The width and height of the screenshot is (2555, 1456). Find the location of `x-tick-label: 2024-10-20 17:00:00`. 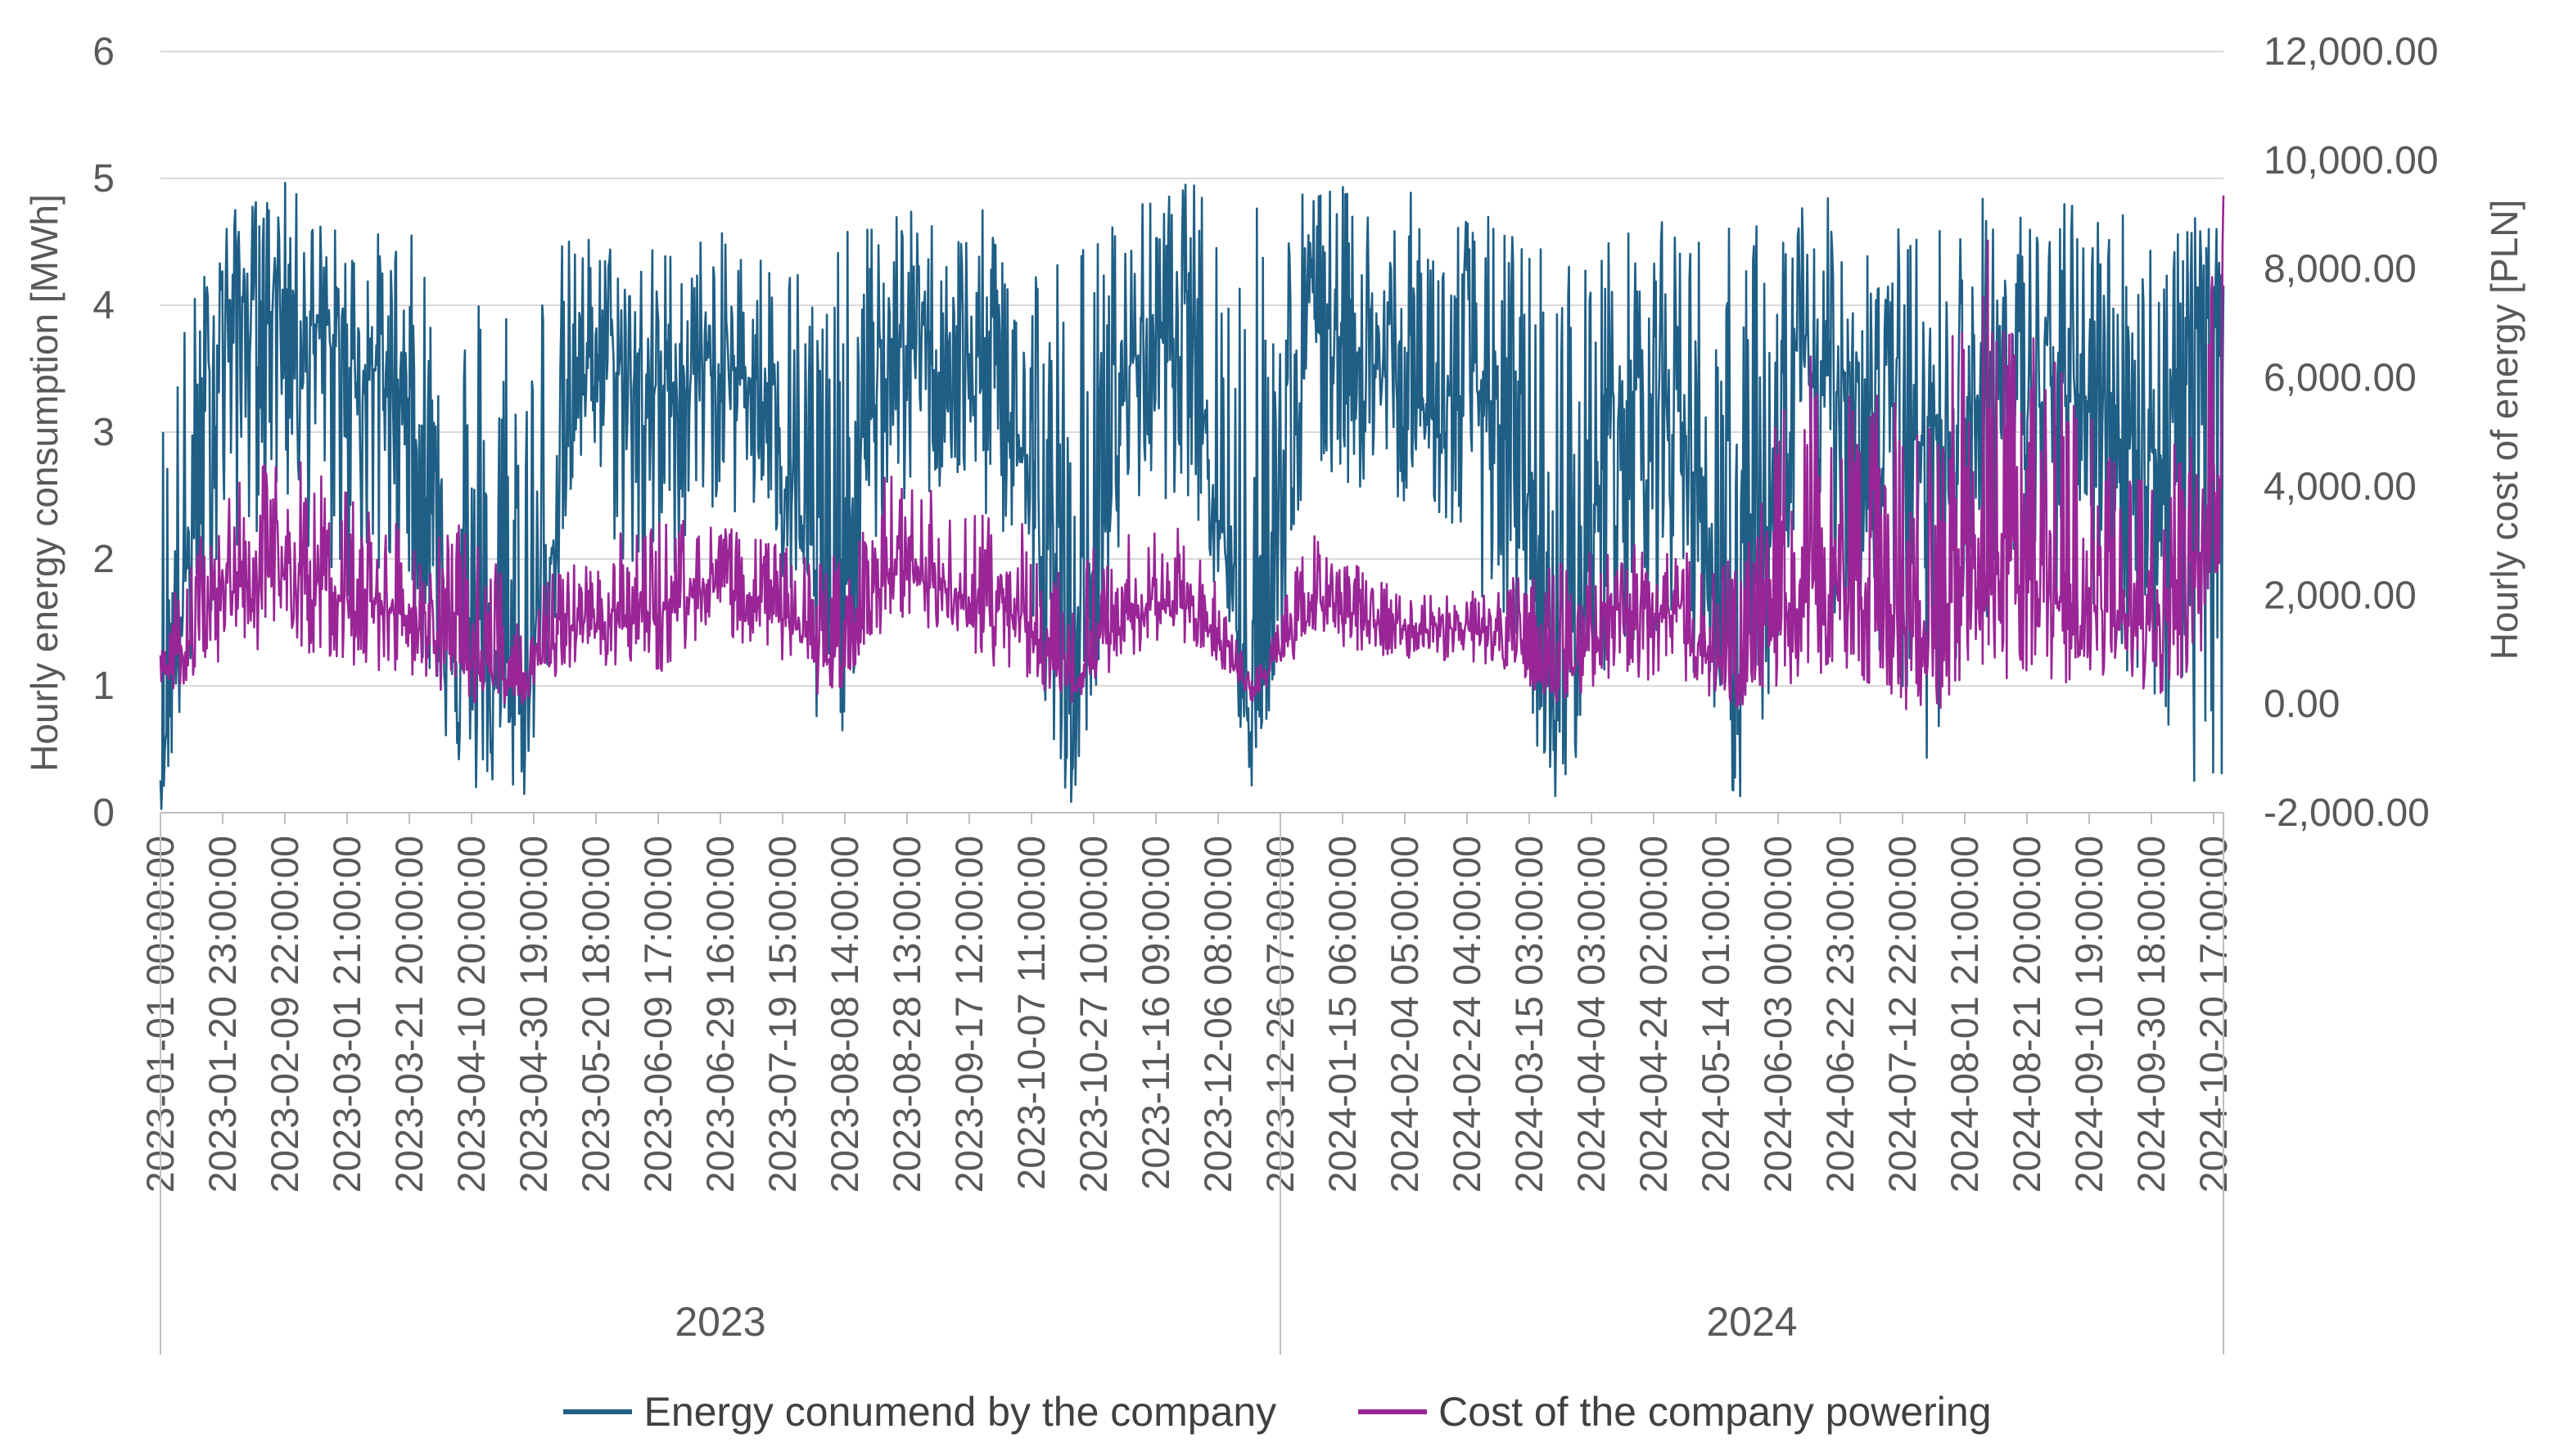

x-tick-label: 2024-10-20 17:00:00 is located at coordinates (2213, 1014).